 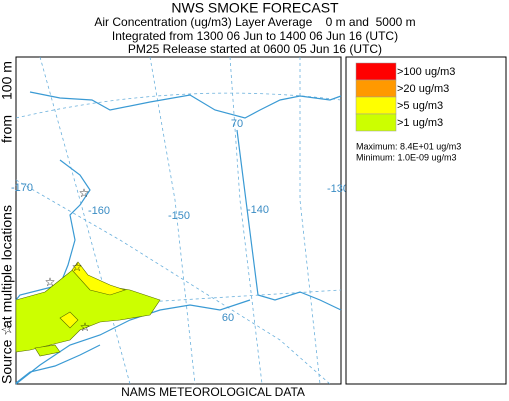 I want to click on legend-maximum: Maximum: 8.4E+01 ug/m3, so click(x=408, y=146).